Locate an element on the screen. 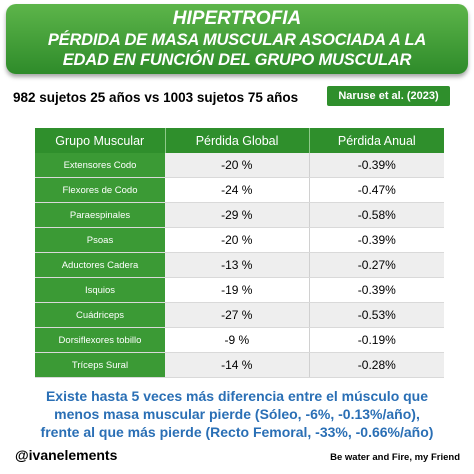 The width and height of the screenshot is (474, 474). title-hipertrofia: HIPERTROFIA is located at coordinates (237, 18).